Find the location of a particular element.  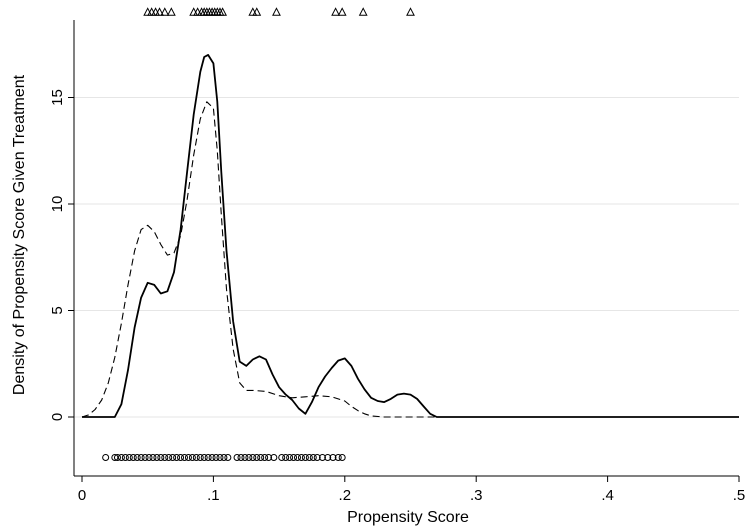

x-tick-label: 0 is located at coordinates (82, 495).